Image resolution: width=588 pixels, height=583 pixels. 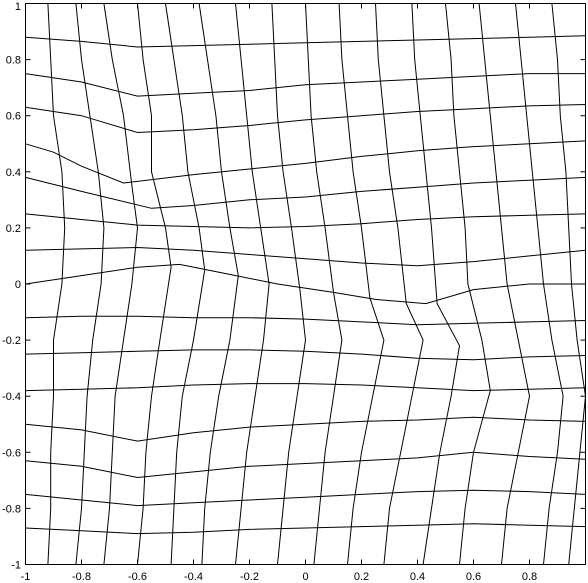 I want to click on x-tick-labels: -1 -0.8 -0.6 -0.4 -0.2 0 0.2 0.4 0.6 0.8, so click(x=279, y=577).